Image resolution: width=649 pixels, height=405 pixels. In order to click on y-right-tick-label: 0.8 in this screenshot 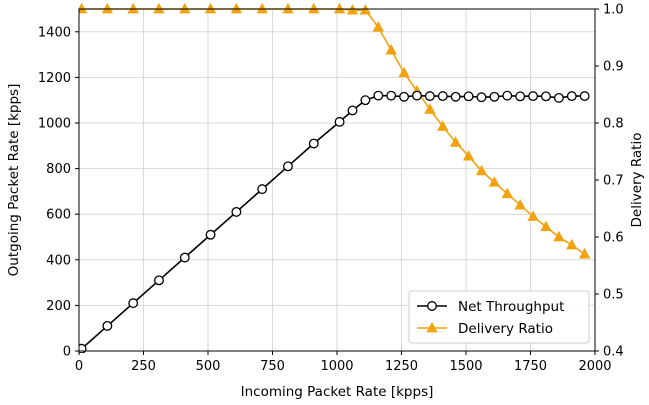, I will do `click(613, 124)`.